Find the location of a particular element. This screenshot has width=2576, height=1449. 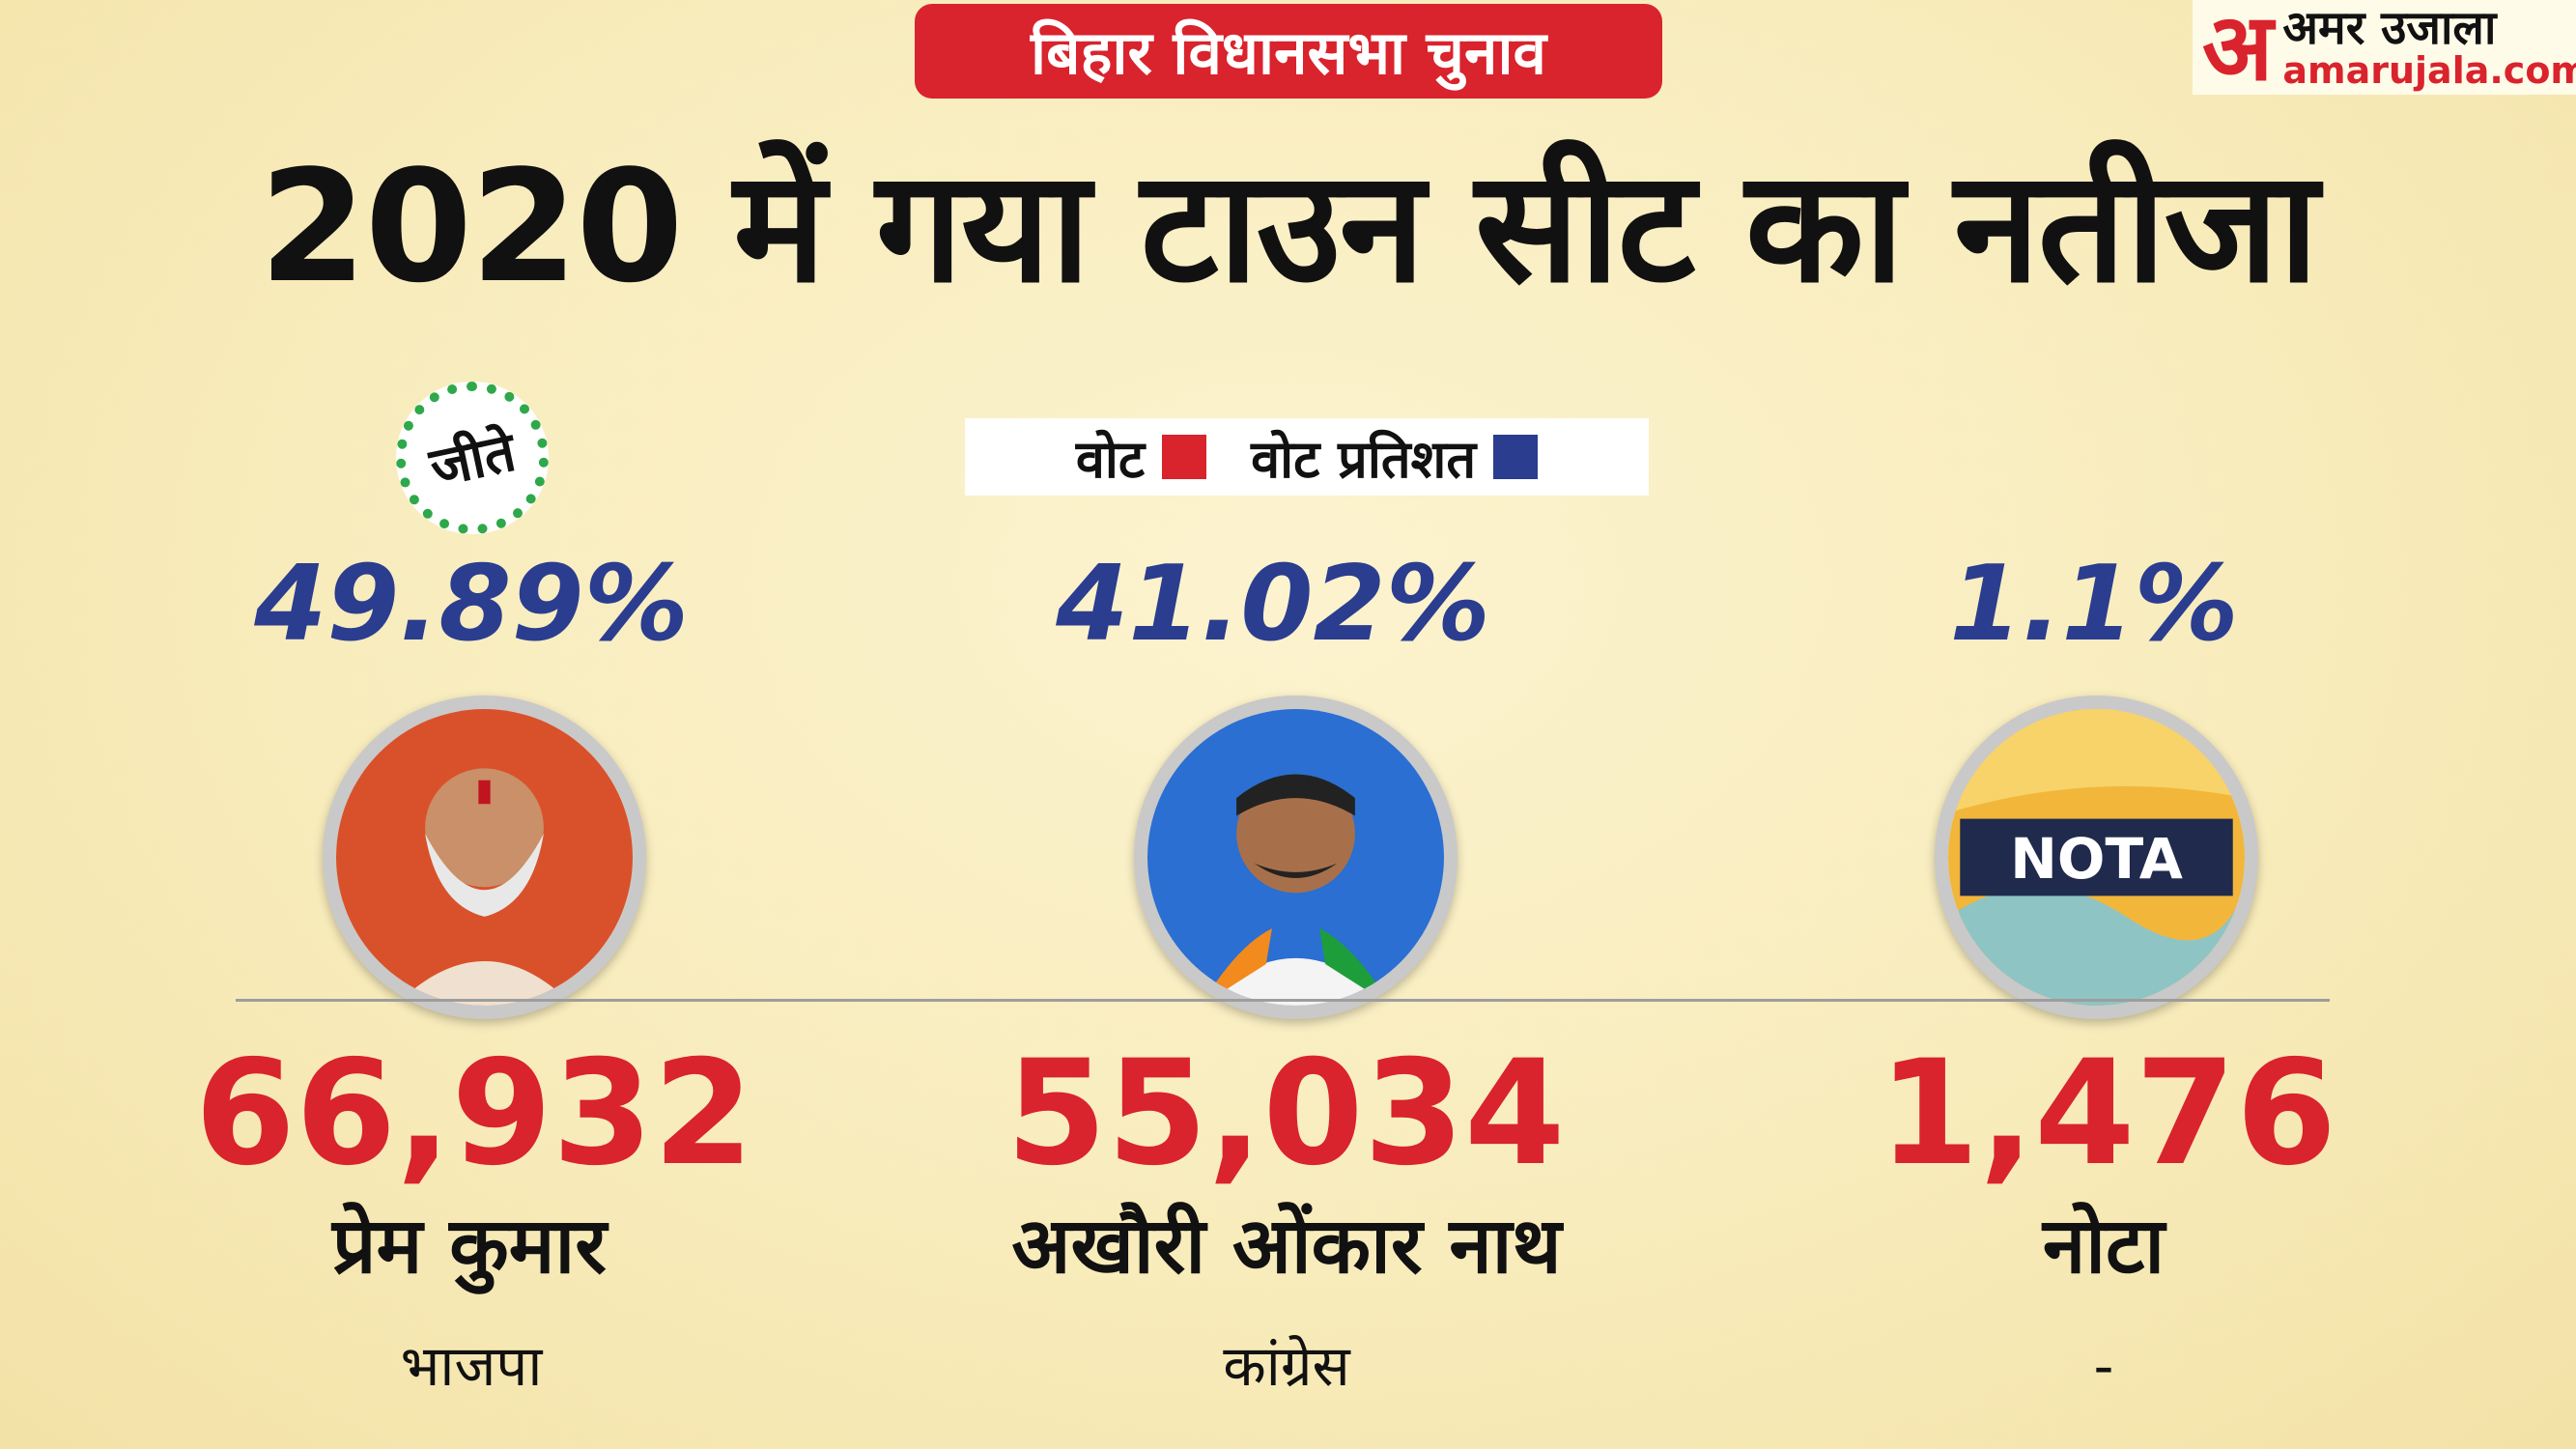

candidate-1-photo is located at coordinates (484, 857).